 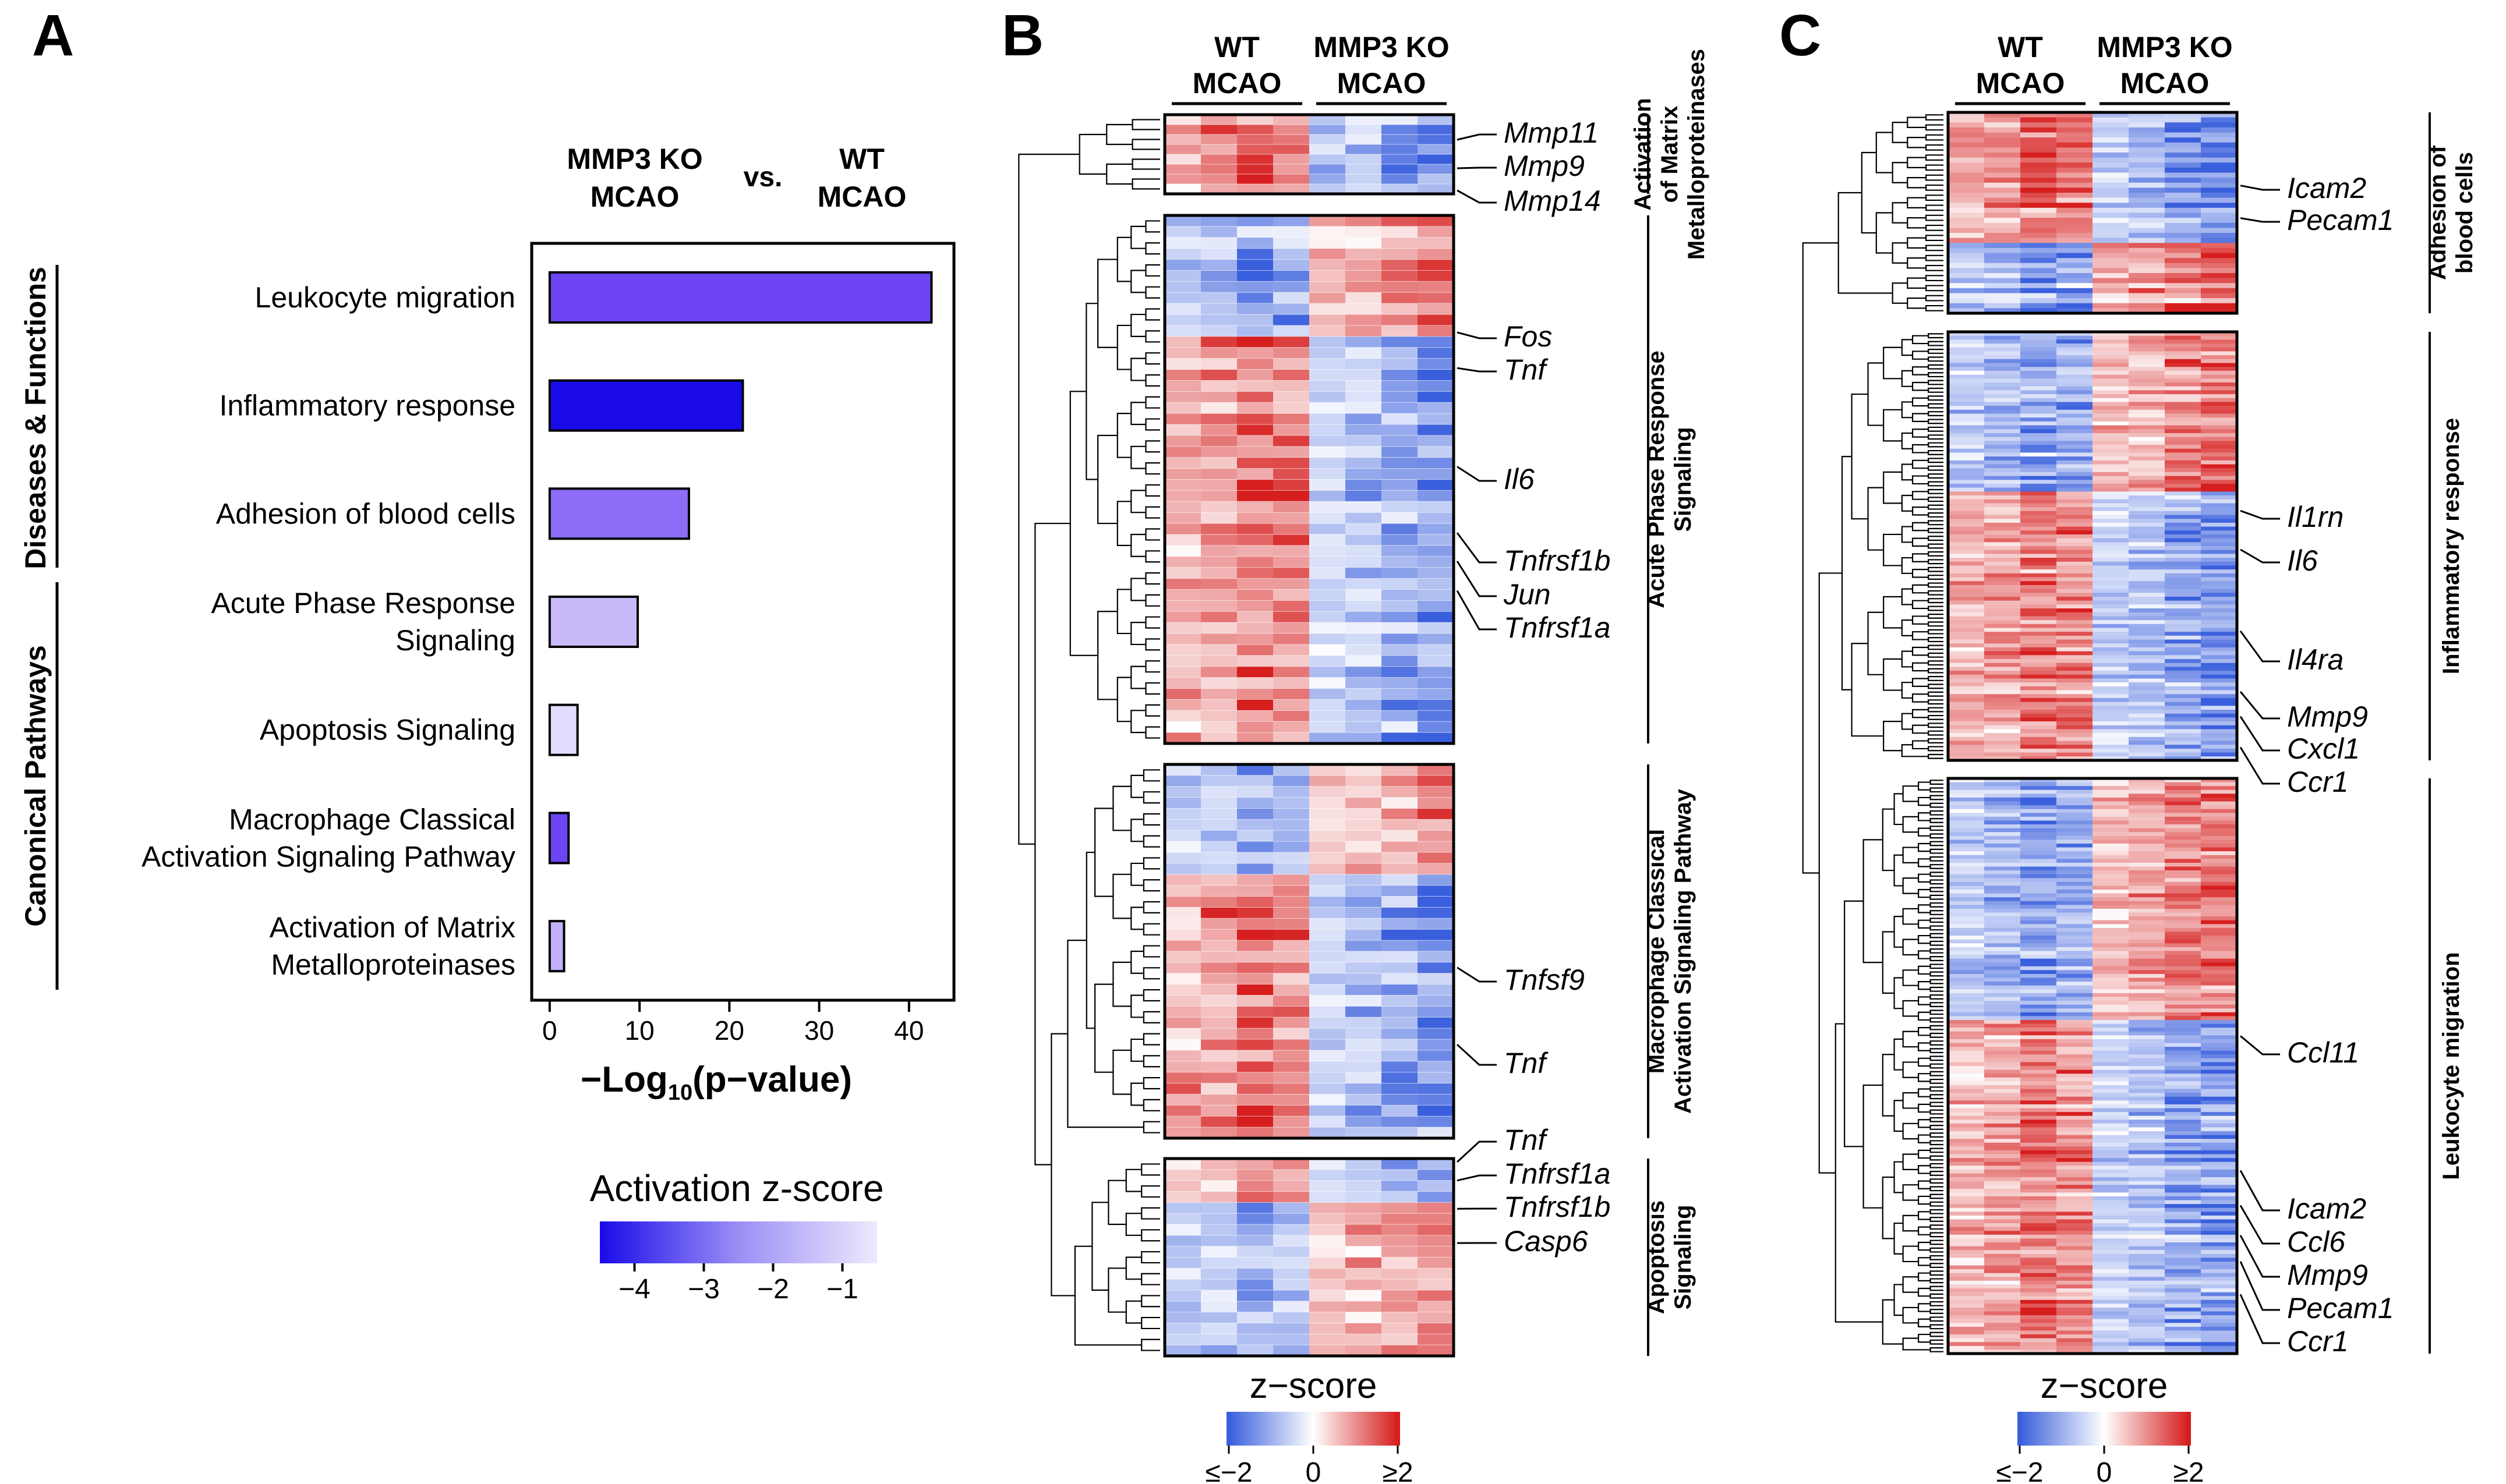 What do you see at coordinates (1656, 479) in the screenshot?
I see `block-label-acute-phase-response: Acute Phase Response` at bounding box center [1656, 479].